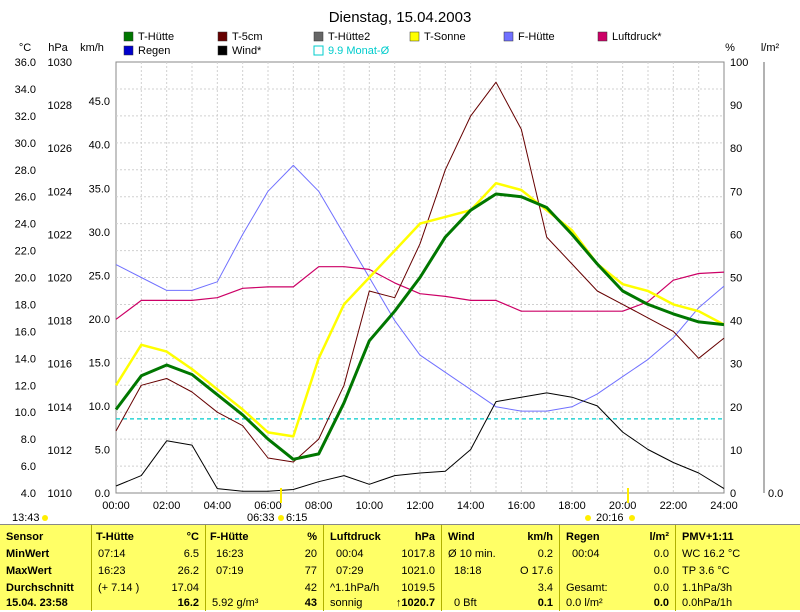 This screenshot has height=612, width=800. What do you see at coordinates (588, 518) in the screenshot?
I see `sunset-icon` at bounding box center [588, 518].